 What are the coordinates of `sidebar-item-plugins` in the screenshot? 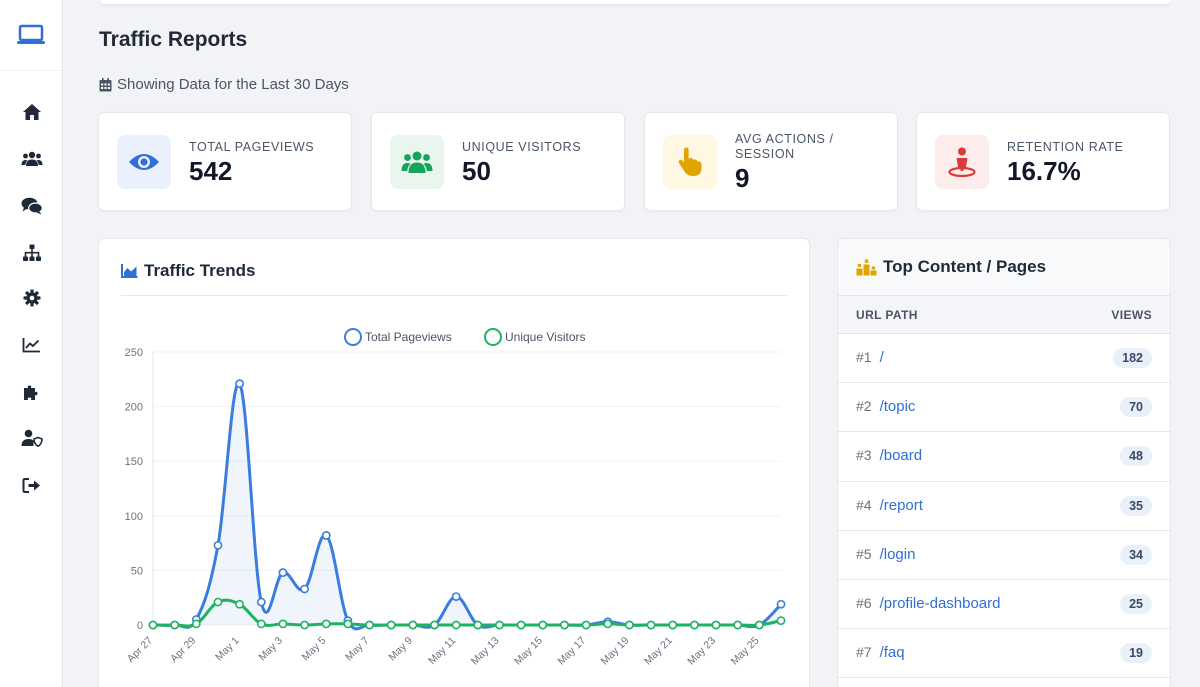 It's located at (31, 392).